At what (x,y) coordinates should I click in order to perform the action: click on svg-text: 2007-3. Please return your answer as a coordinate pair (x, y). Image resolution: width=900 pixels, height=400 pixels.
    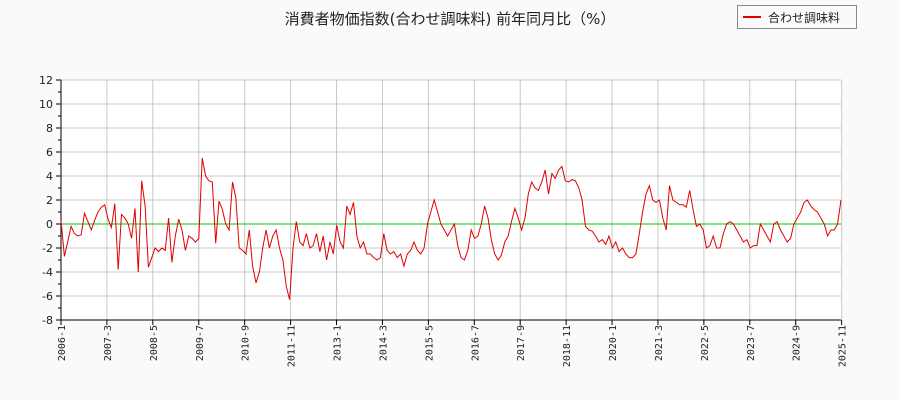
    Looking at the image, I should click on (108, 343).